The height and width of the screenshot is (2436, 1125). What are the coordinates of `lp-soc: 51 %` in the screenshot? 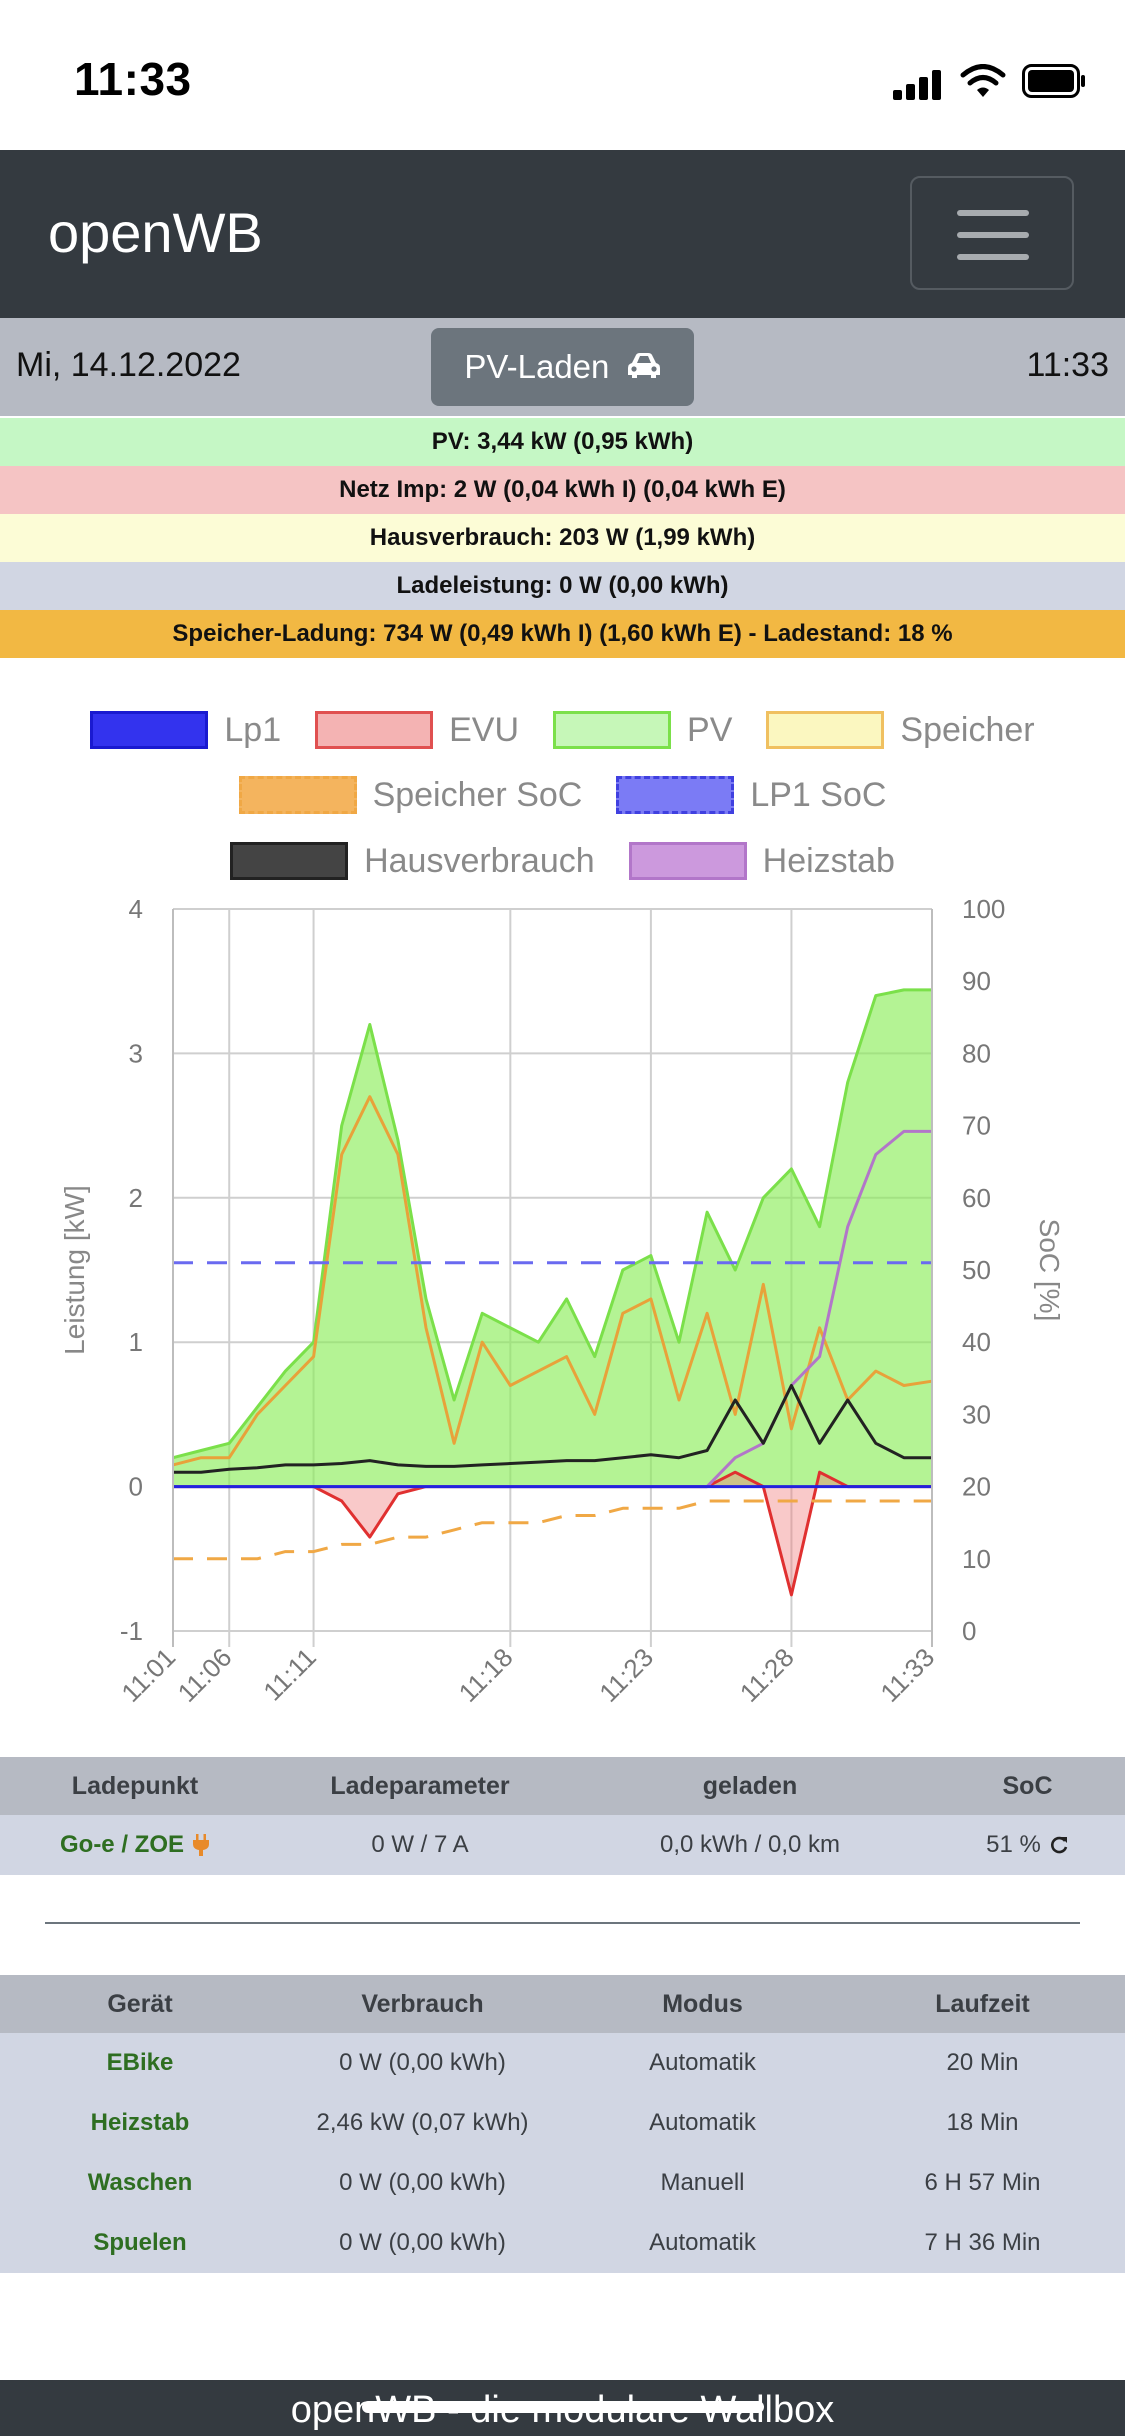 It's located at (1013, 1844).